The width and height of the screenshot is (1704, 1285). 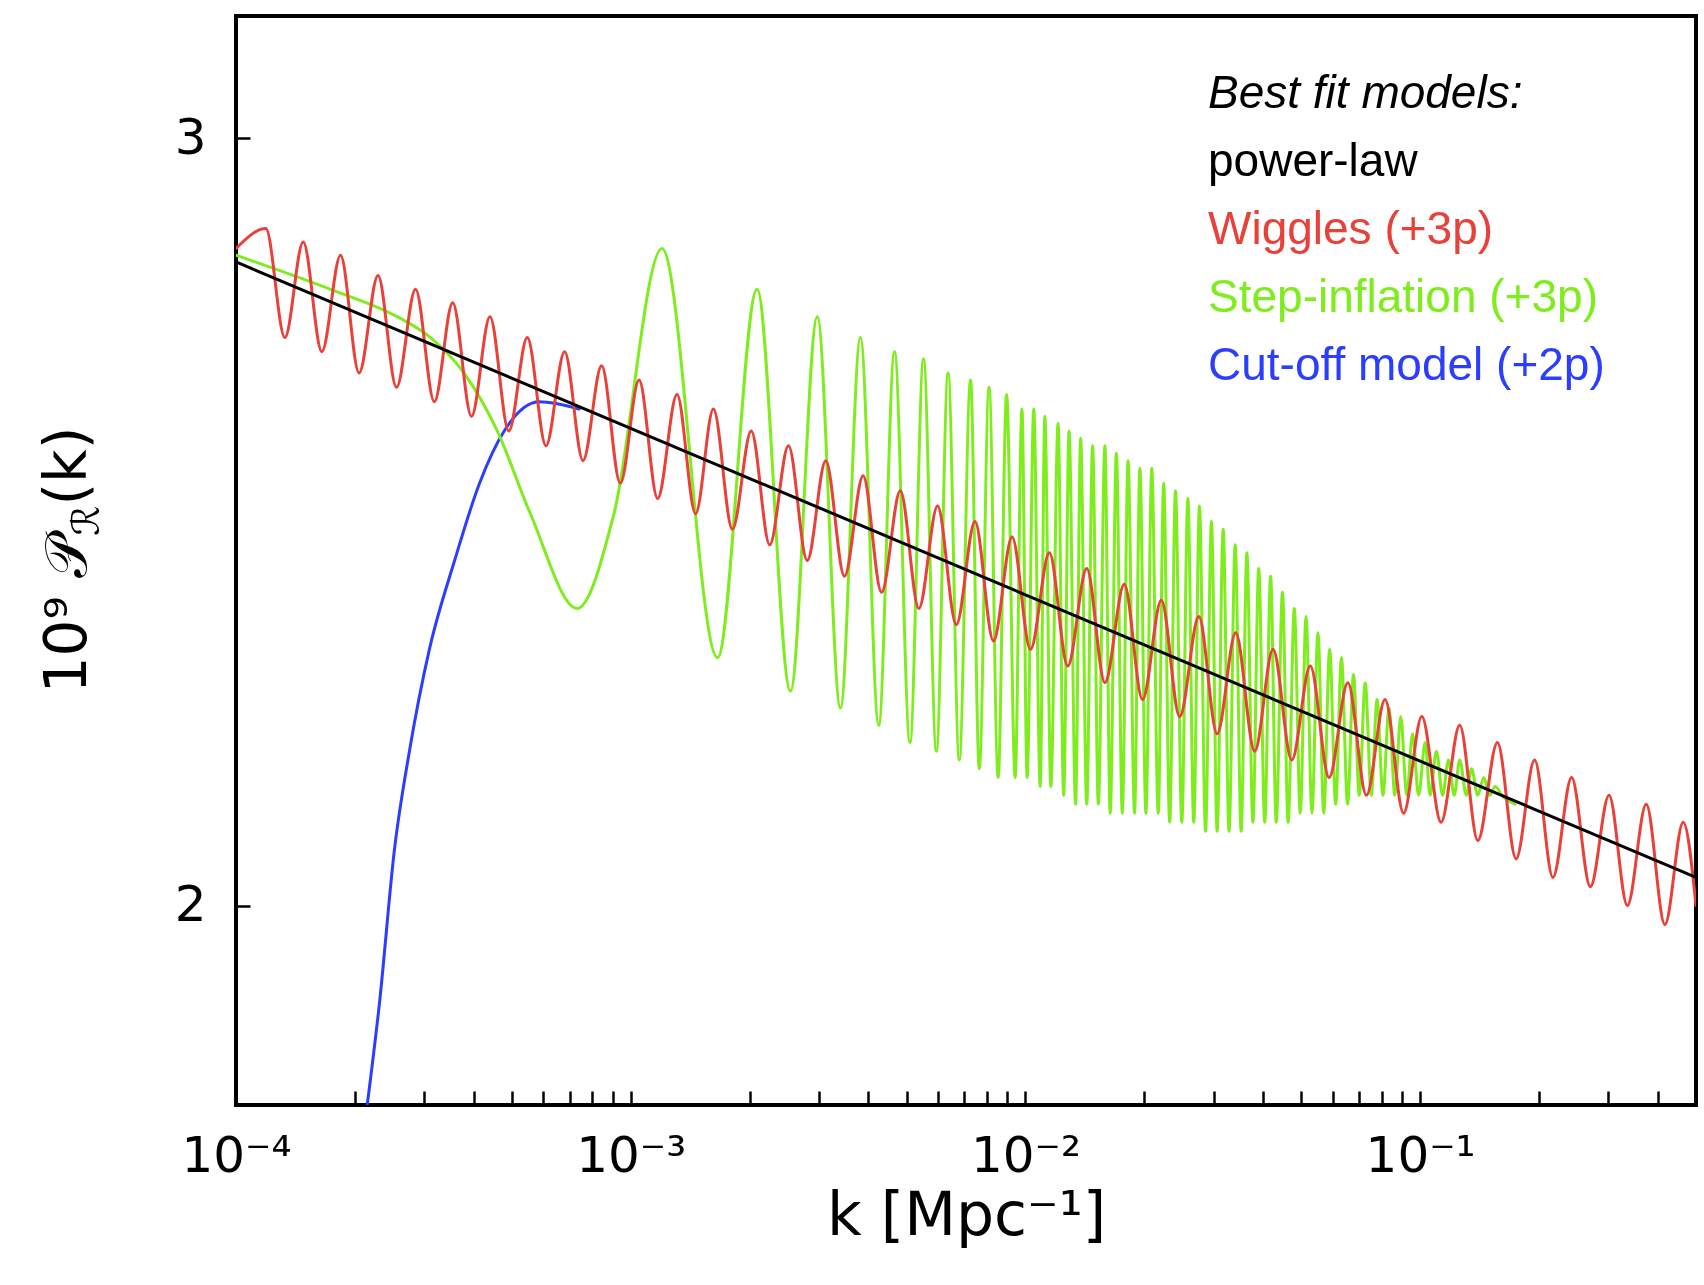 What do you see at coordinates (1351, 228) in the screenshot?
I see `text: Wiggles (+3p)` at bounding box center [1351, 228].